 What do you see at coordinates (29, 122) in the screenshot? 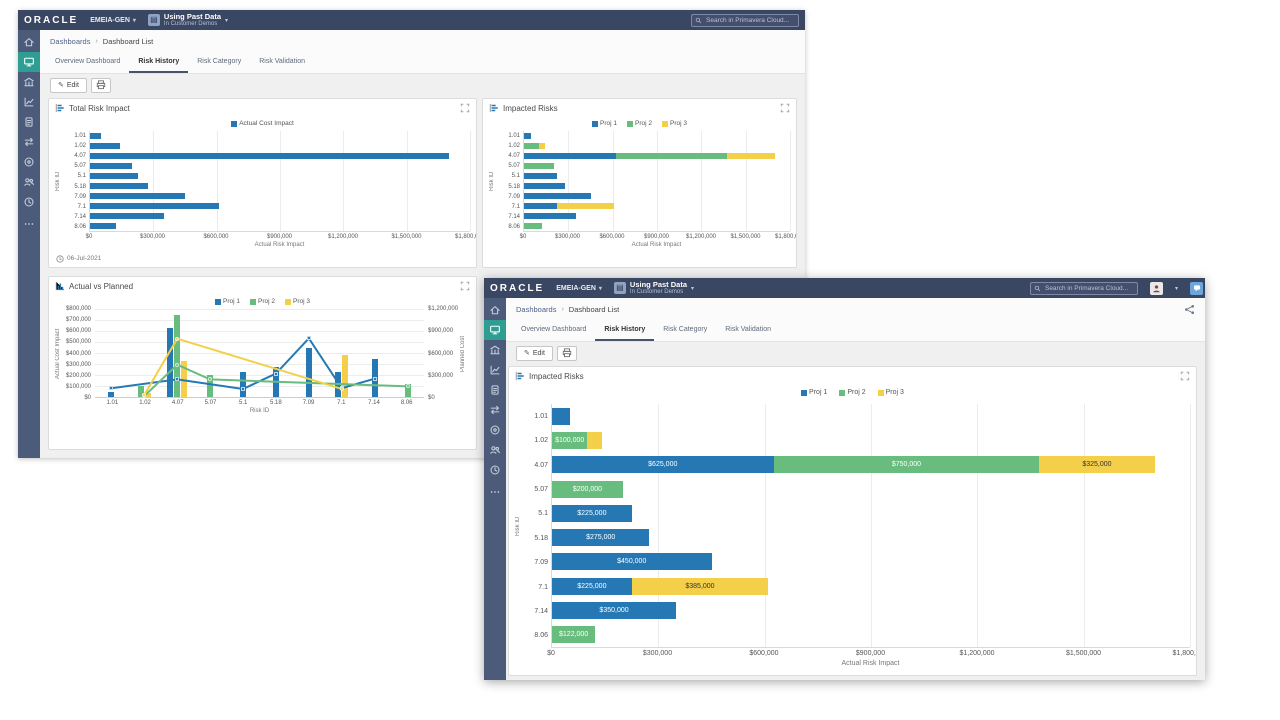
I see `sidebar-item-documents` at bounding box center [29, 122].